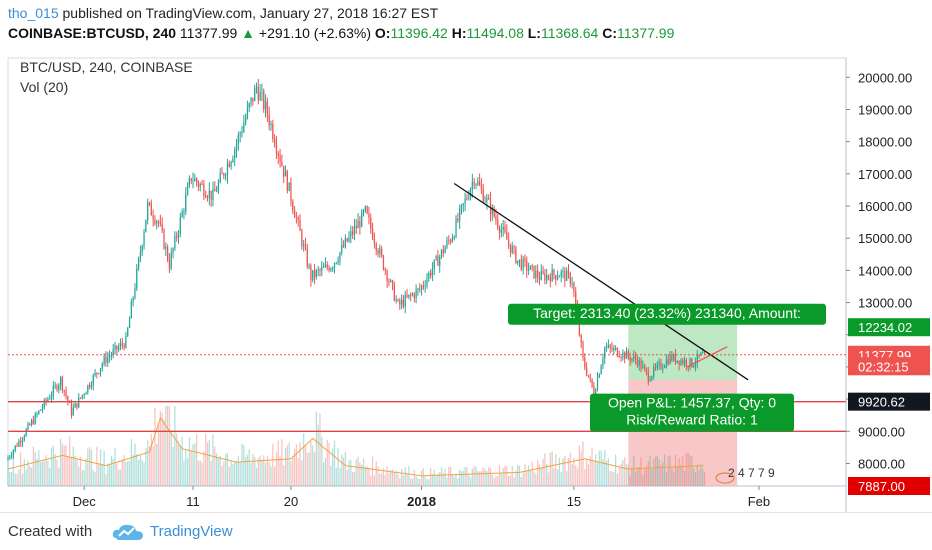 The image size is (932, 550). I want to click on author-link: tho_015, so click(33, 13).